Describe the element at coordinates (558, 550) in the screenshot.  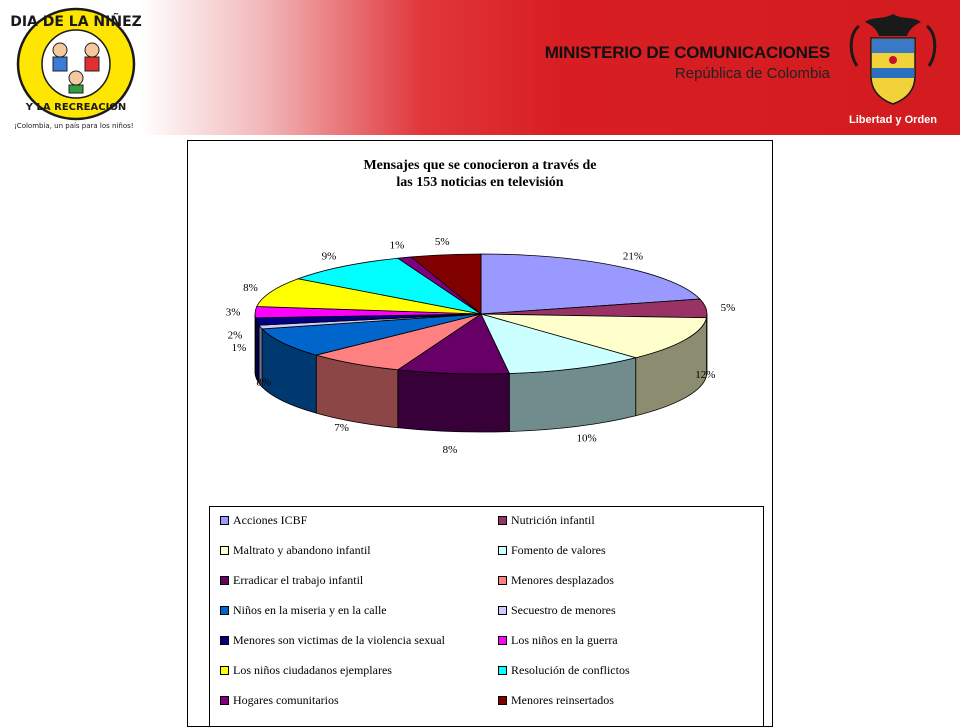
I see `legend-label: Fomento de valores` at that location.